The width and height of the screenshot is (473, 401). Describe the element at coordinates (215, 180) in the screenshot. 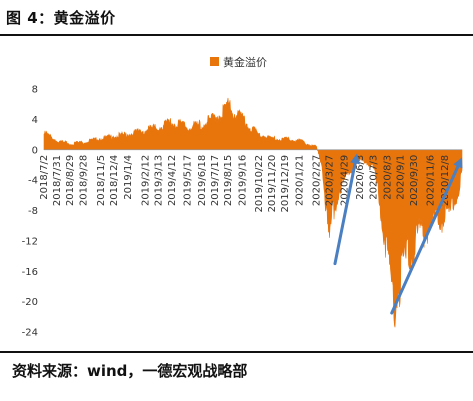

I see `x-tick-label: 2019/7/17` at that location.